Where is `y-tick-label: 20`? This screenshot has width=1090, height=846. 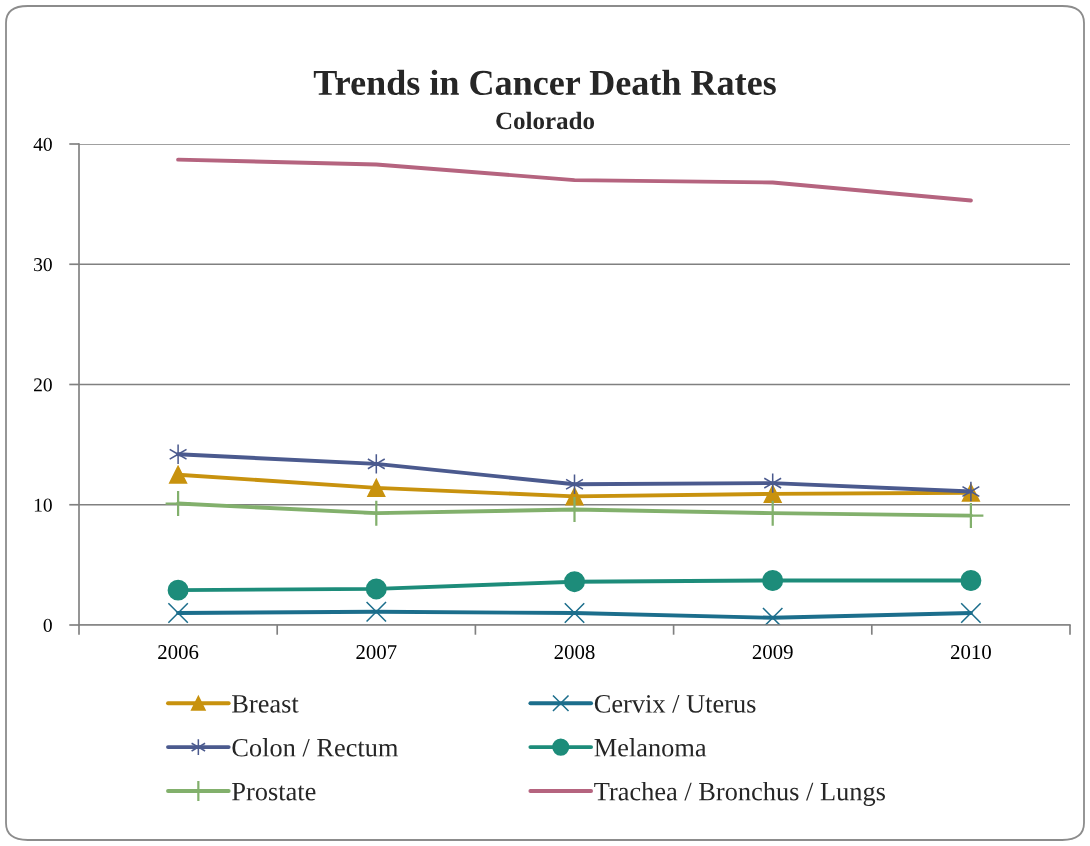 y-tick-label: 20 is located at coordinates (43, 385).